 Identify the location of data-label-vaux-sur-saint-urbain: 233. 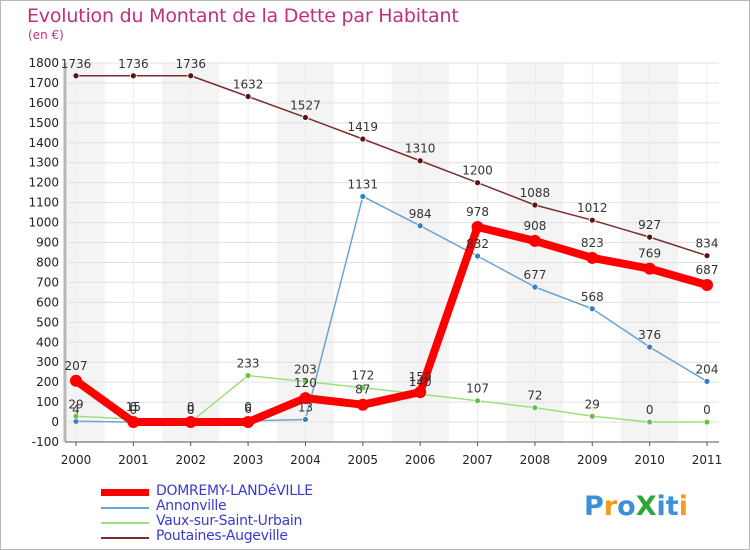
(248, 364).